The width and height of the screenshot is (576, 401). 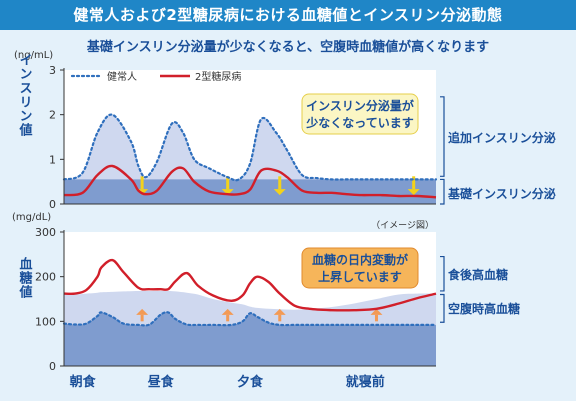 I want to click on title-bar: 健常人および2型糖尿病における血糖値とインスリン分泌動態, so click(x=288, y=15).